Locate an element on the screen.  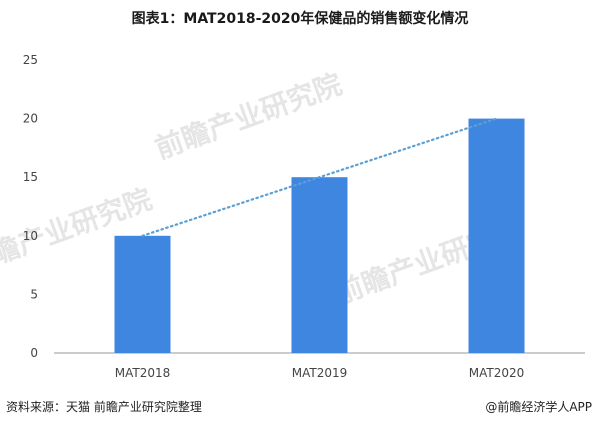
y-tick-label: 20 is located at coordinates (30, 119).